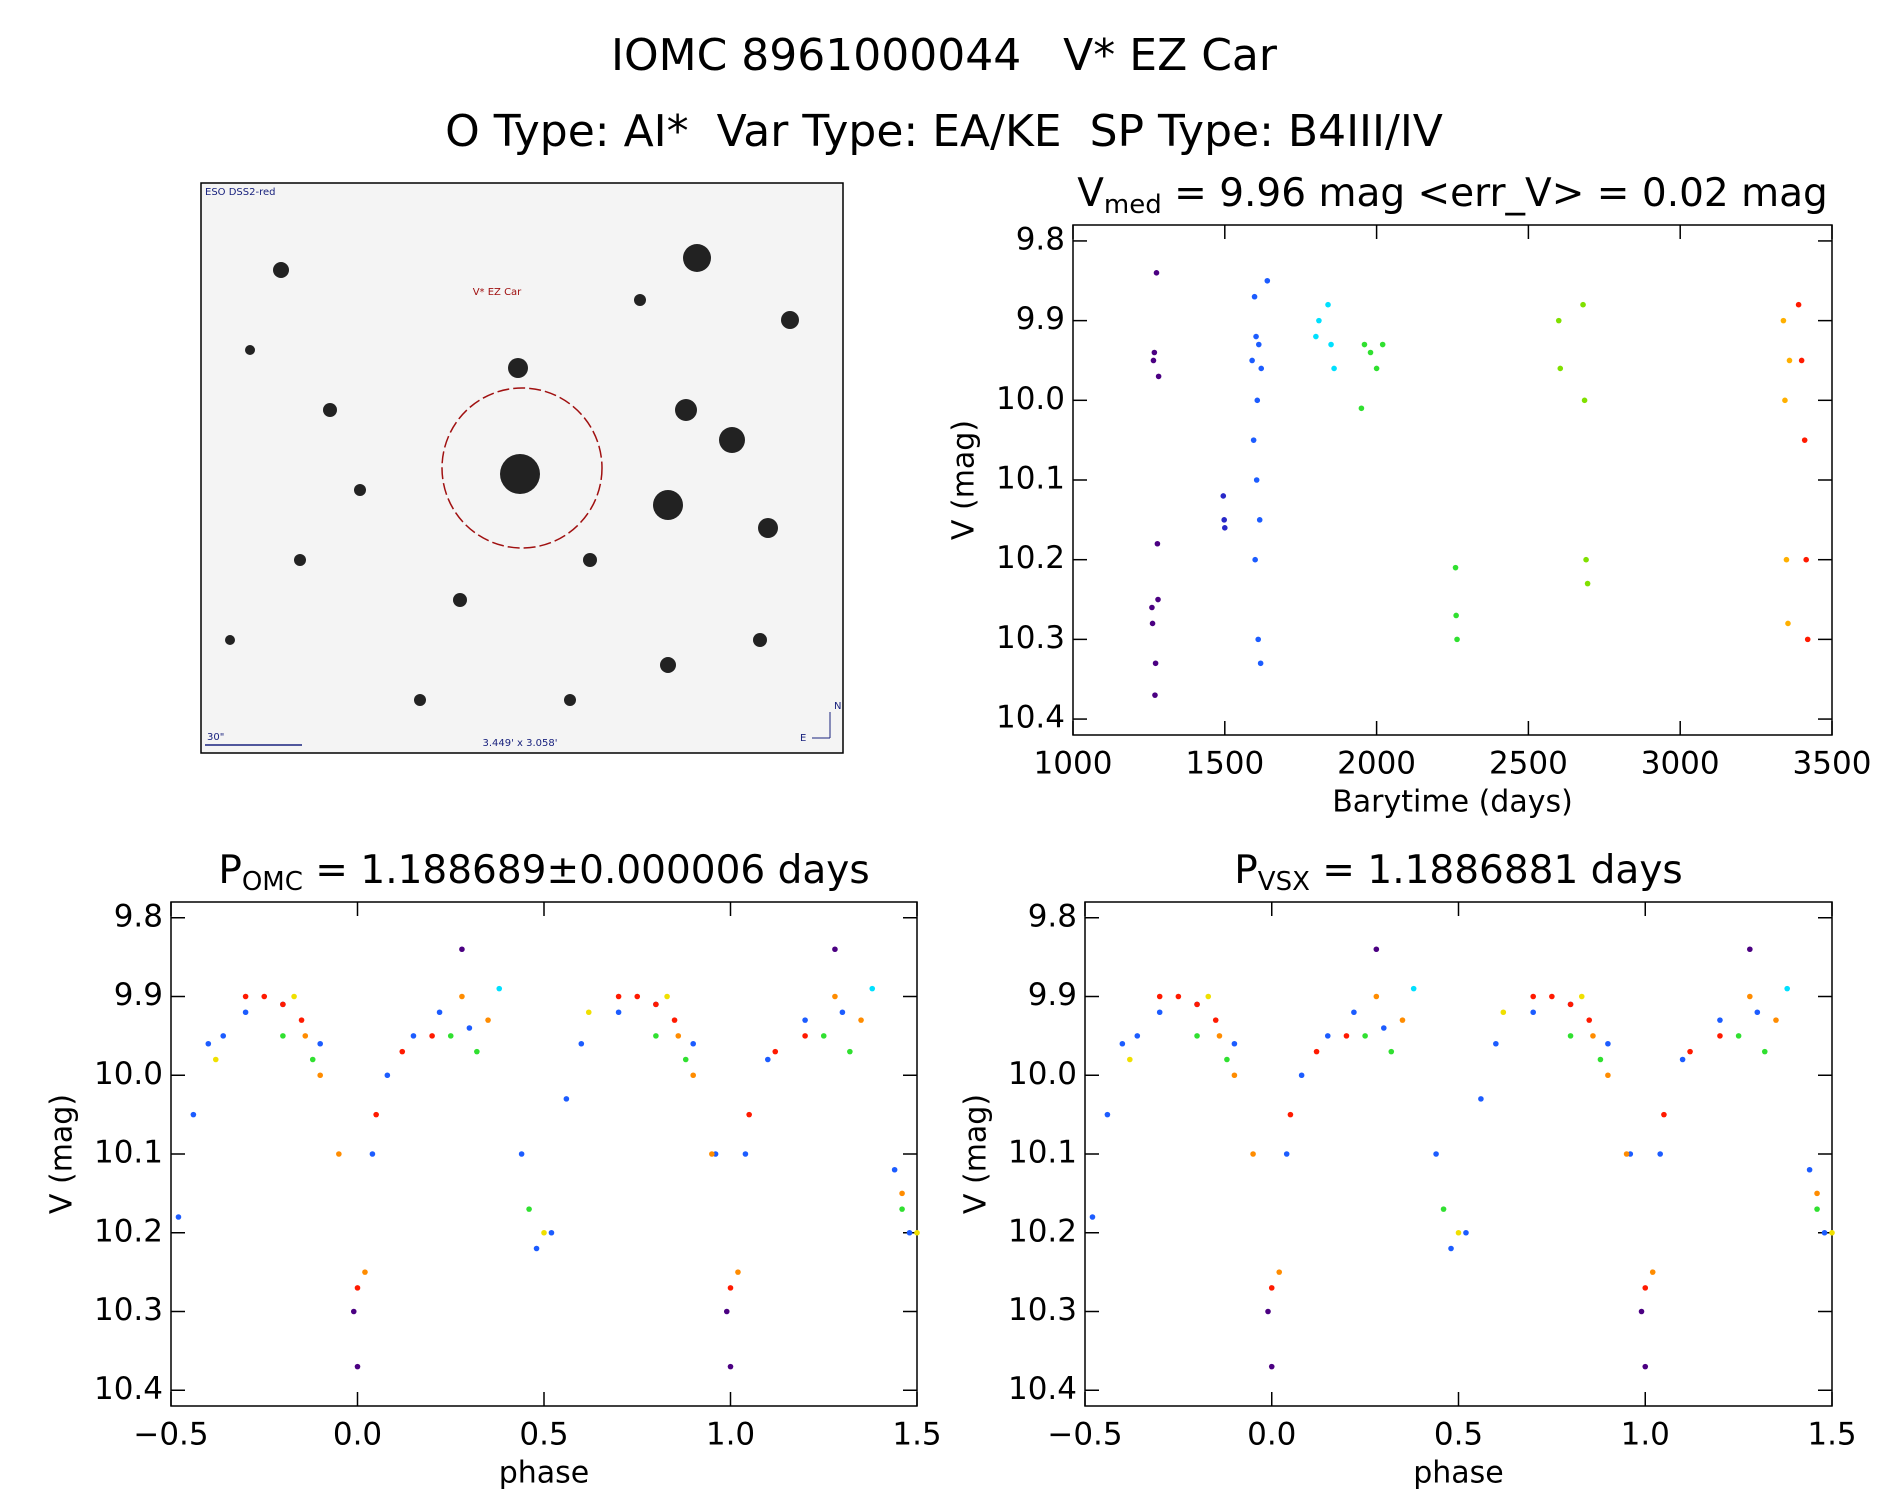 This screenshot has width=1889, height=1494. Describe the element at coordinates (821, 725) in the screenshot. I see `compass` at that location.